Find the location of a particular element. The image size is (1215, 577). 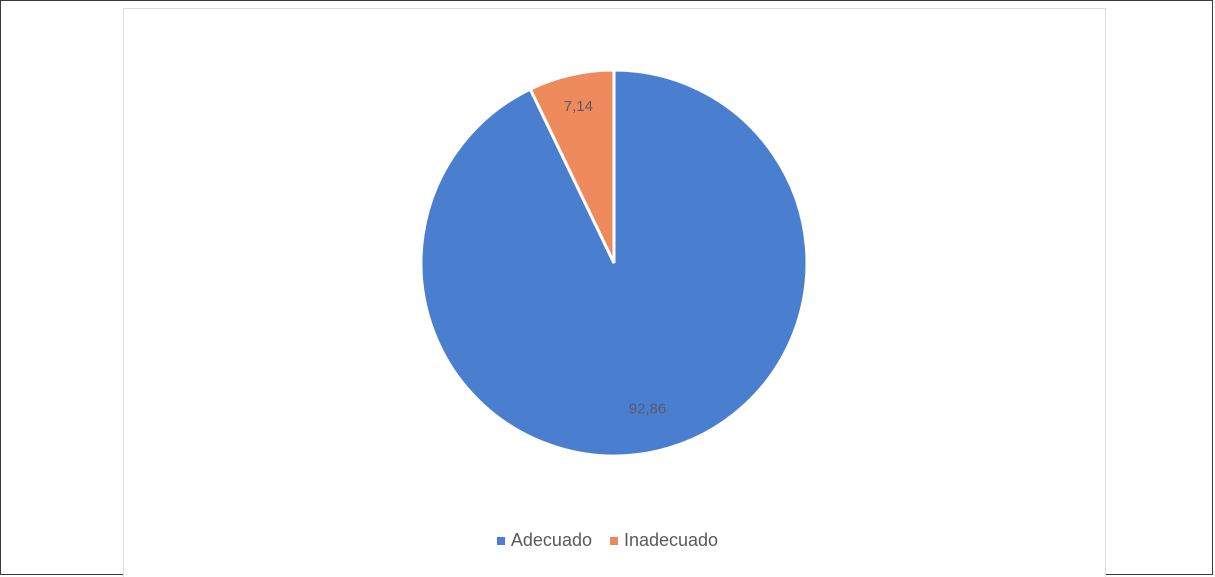

legend-swatch-inadecuado is located at coordinates (613, 540).